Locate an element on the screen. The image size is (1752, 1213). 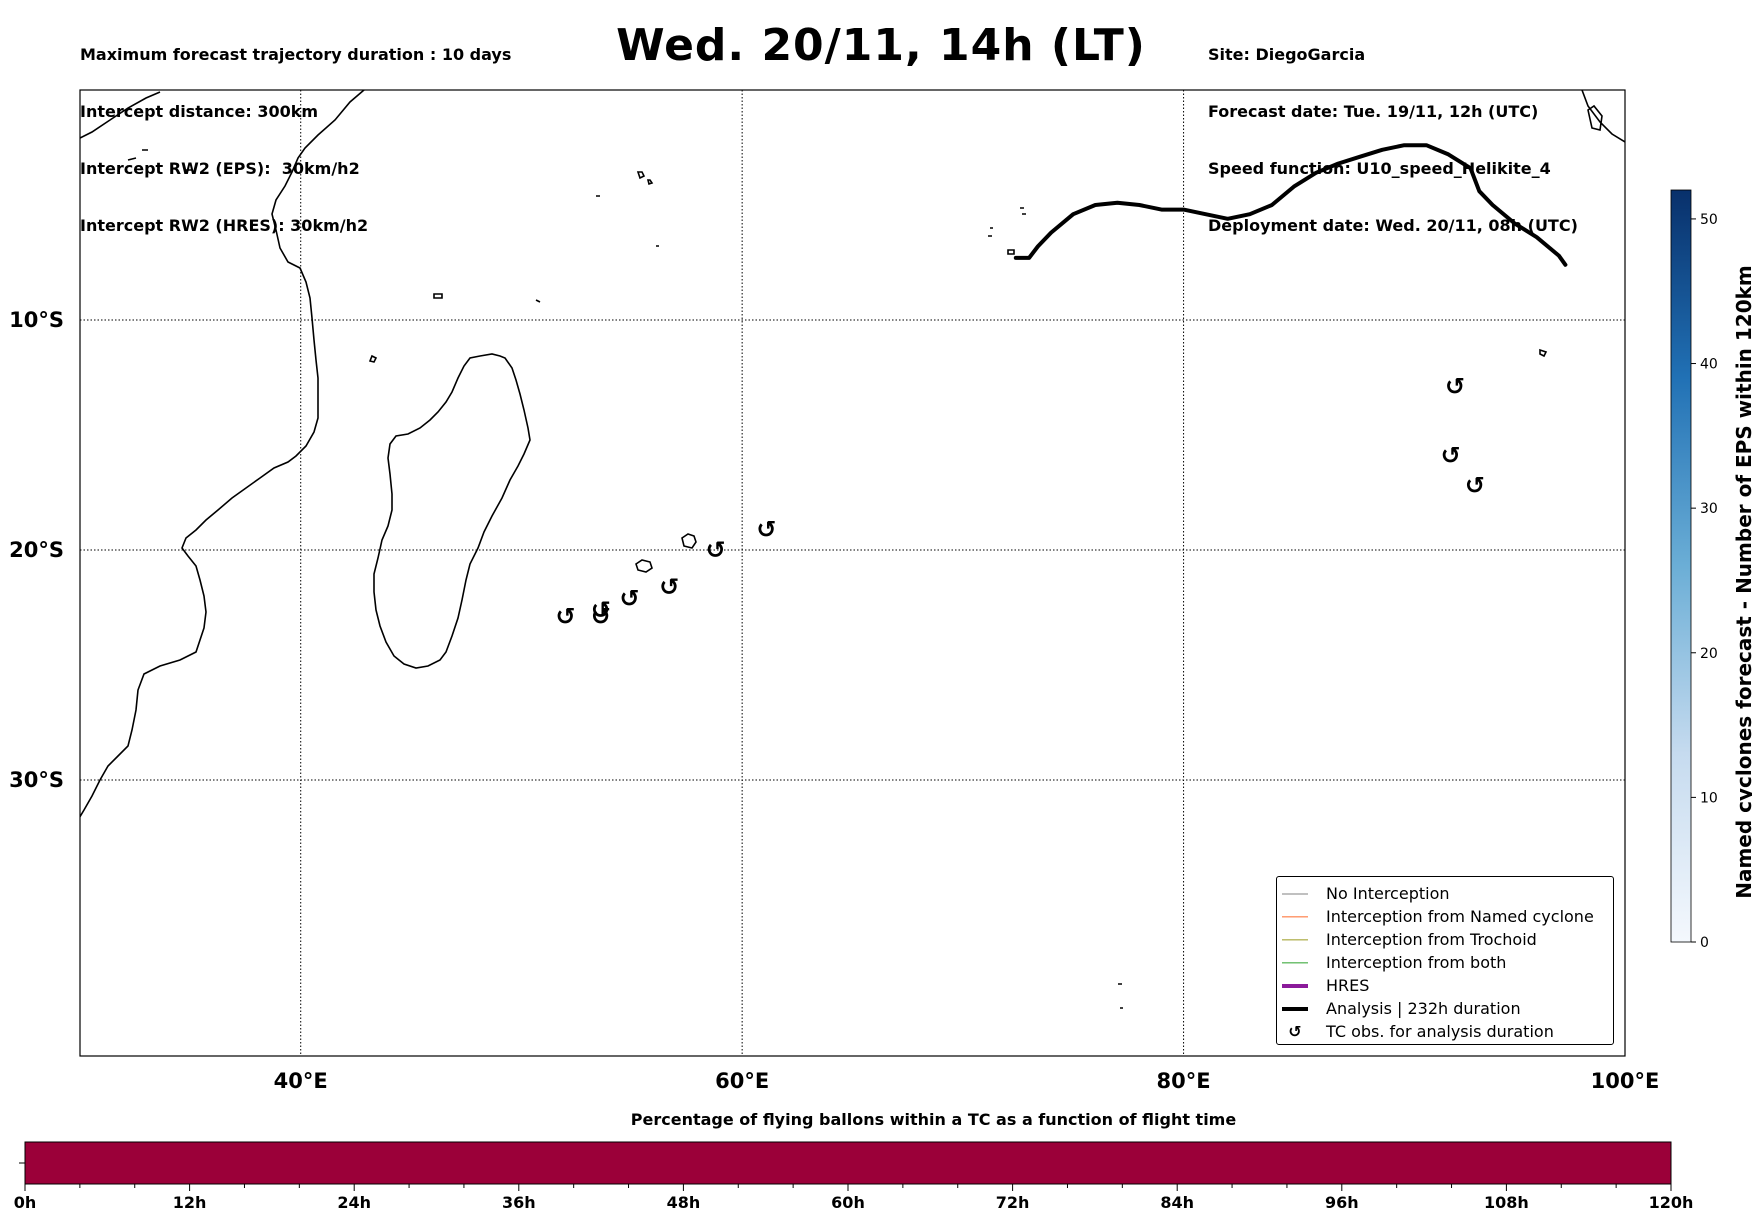
colorbar-tick-label: 40 is located at coordinates (1709, 365).